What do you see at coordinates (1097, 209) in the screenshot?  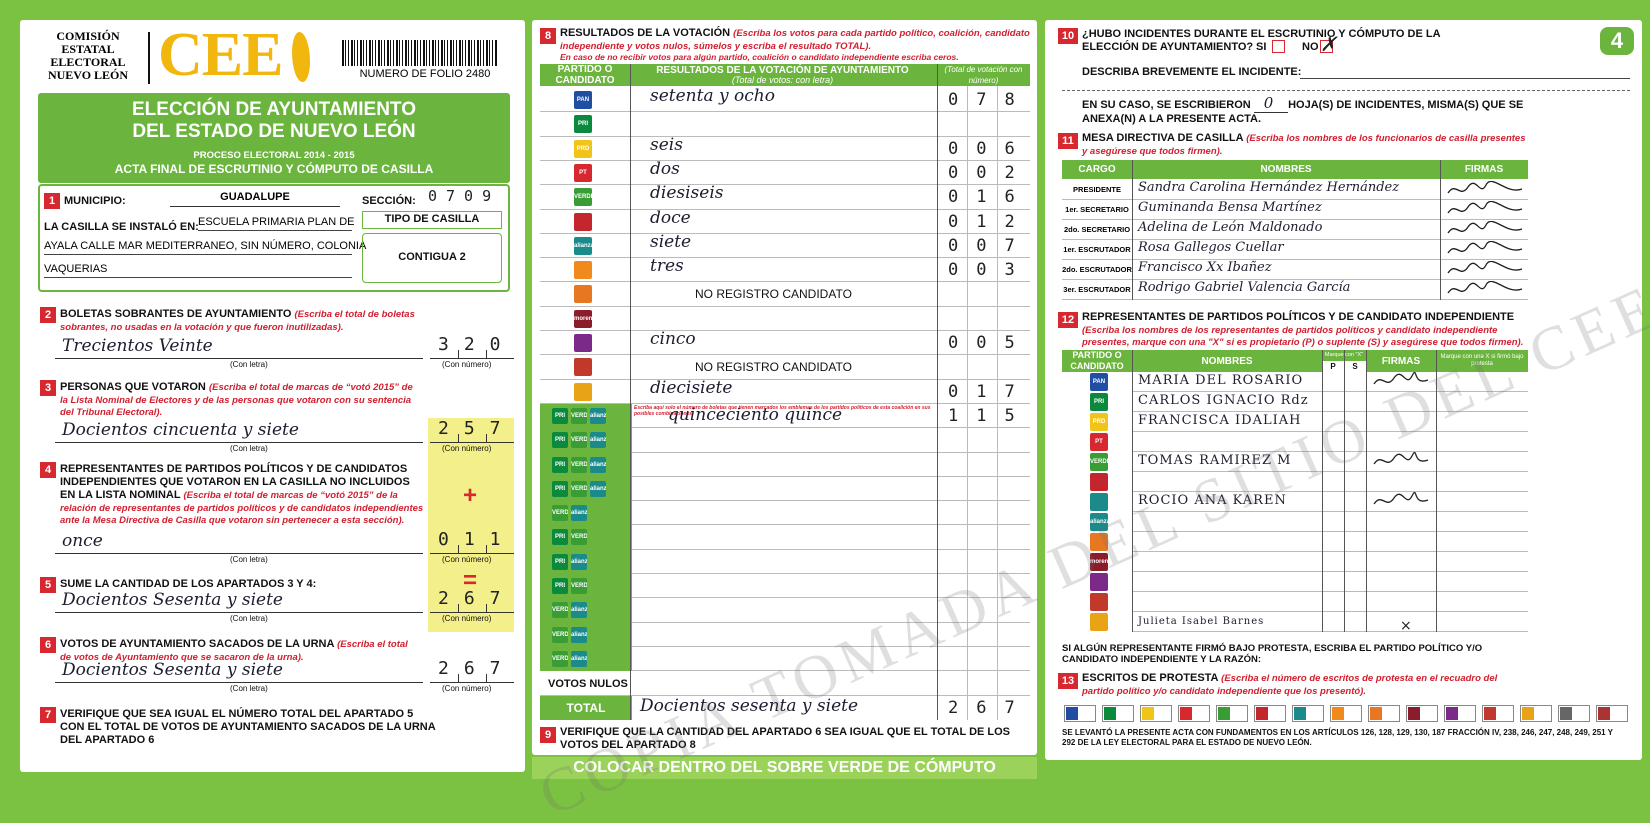 I see `cargo: 1er. SECRETARIO` at bounding box center [1097, 209].